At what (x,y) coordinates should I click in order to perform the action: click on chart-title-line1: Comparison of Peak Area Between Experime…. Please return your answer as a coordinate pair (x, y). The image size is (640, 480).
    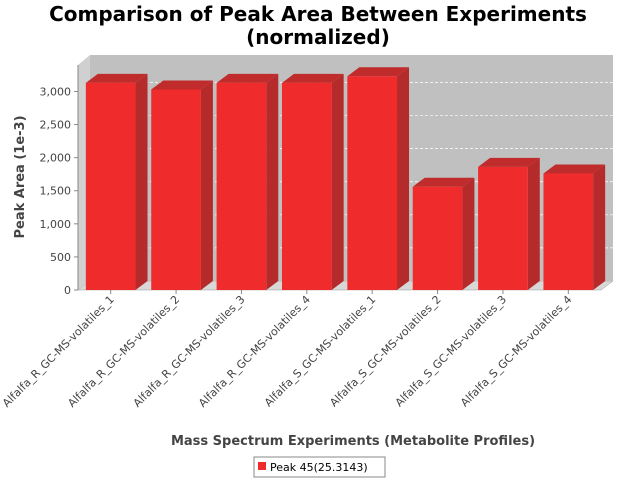
    Looking at the image, I should click on (318, 14).